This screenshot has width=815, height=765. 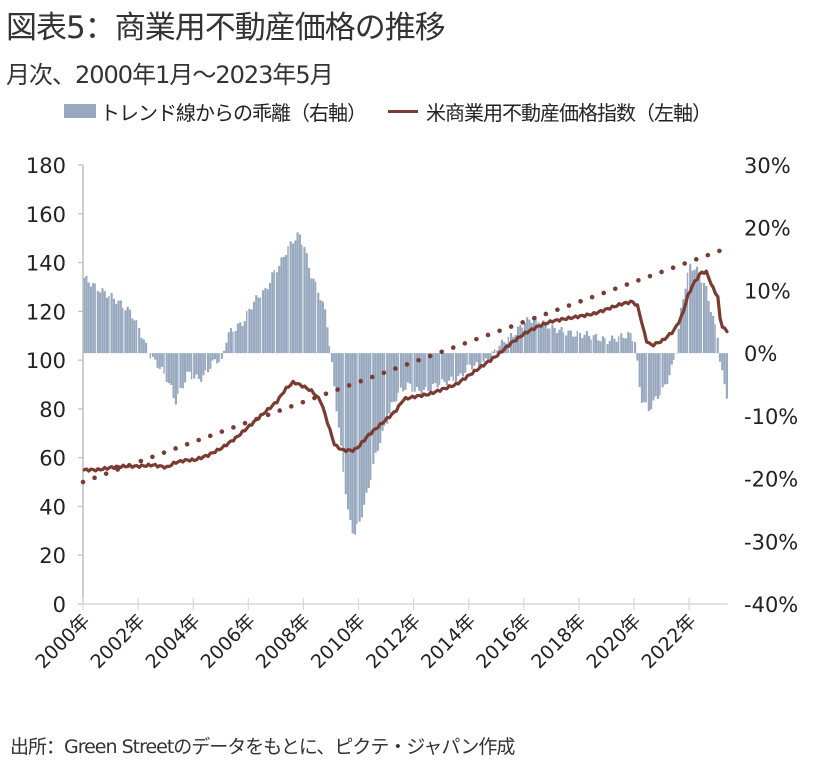 What do you see at coordinates (771, 417) in the screenshot?
I see `right-tick-label: -10%` at bounding box center [771, 417].